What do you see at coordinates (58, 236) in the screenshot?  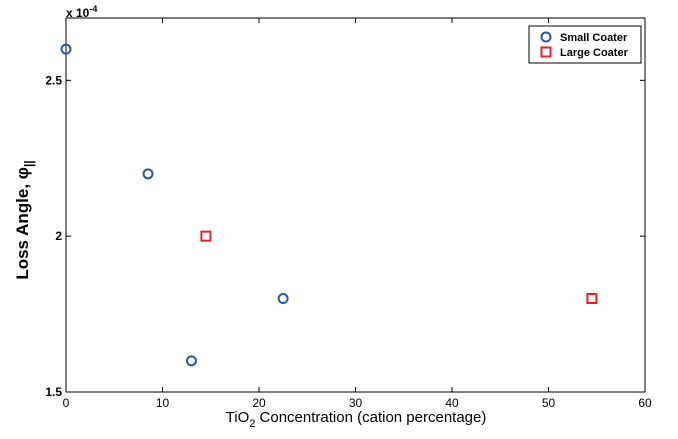 I see `y-tick-label: 2` at bounding box center [58, 236].